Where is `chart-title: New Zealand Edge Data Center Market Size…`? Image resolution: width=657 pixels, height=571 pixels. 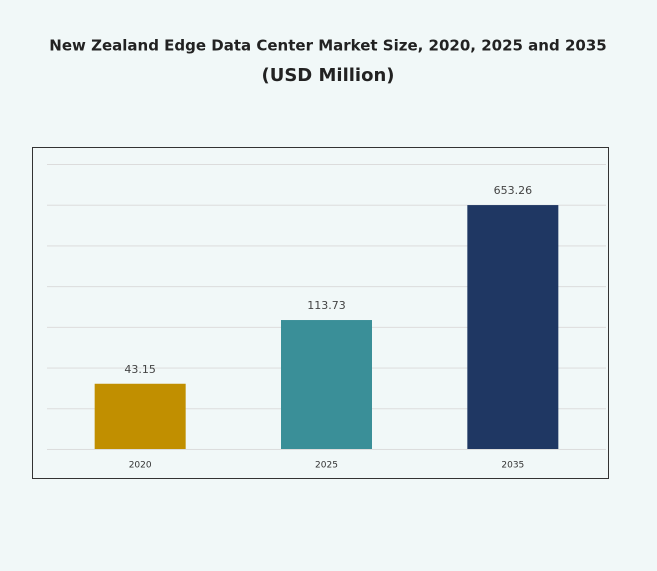
chart-title: New Zealand Edge Data Center Market Size… is located at coordinates (327, 46).